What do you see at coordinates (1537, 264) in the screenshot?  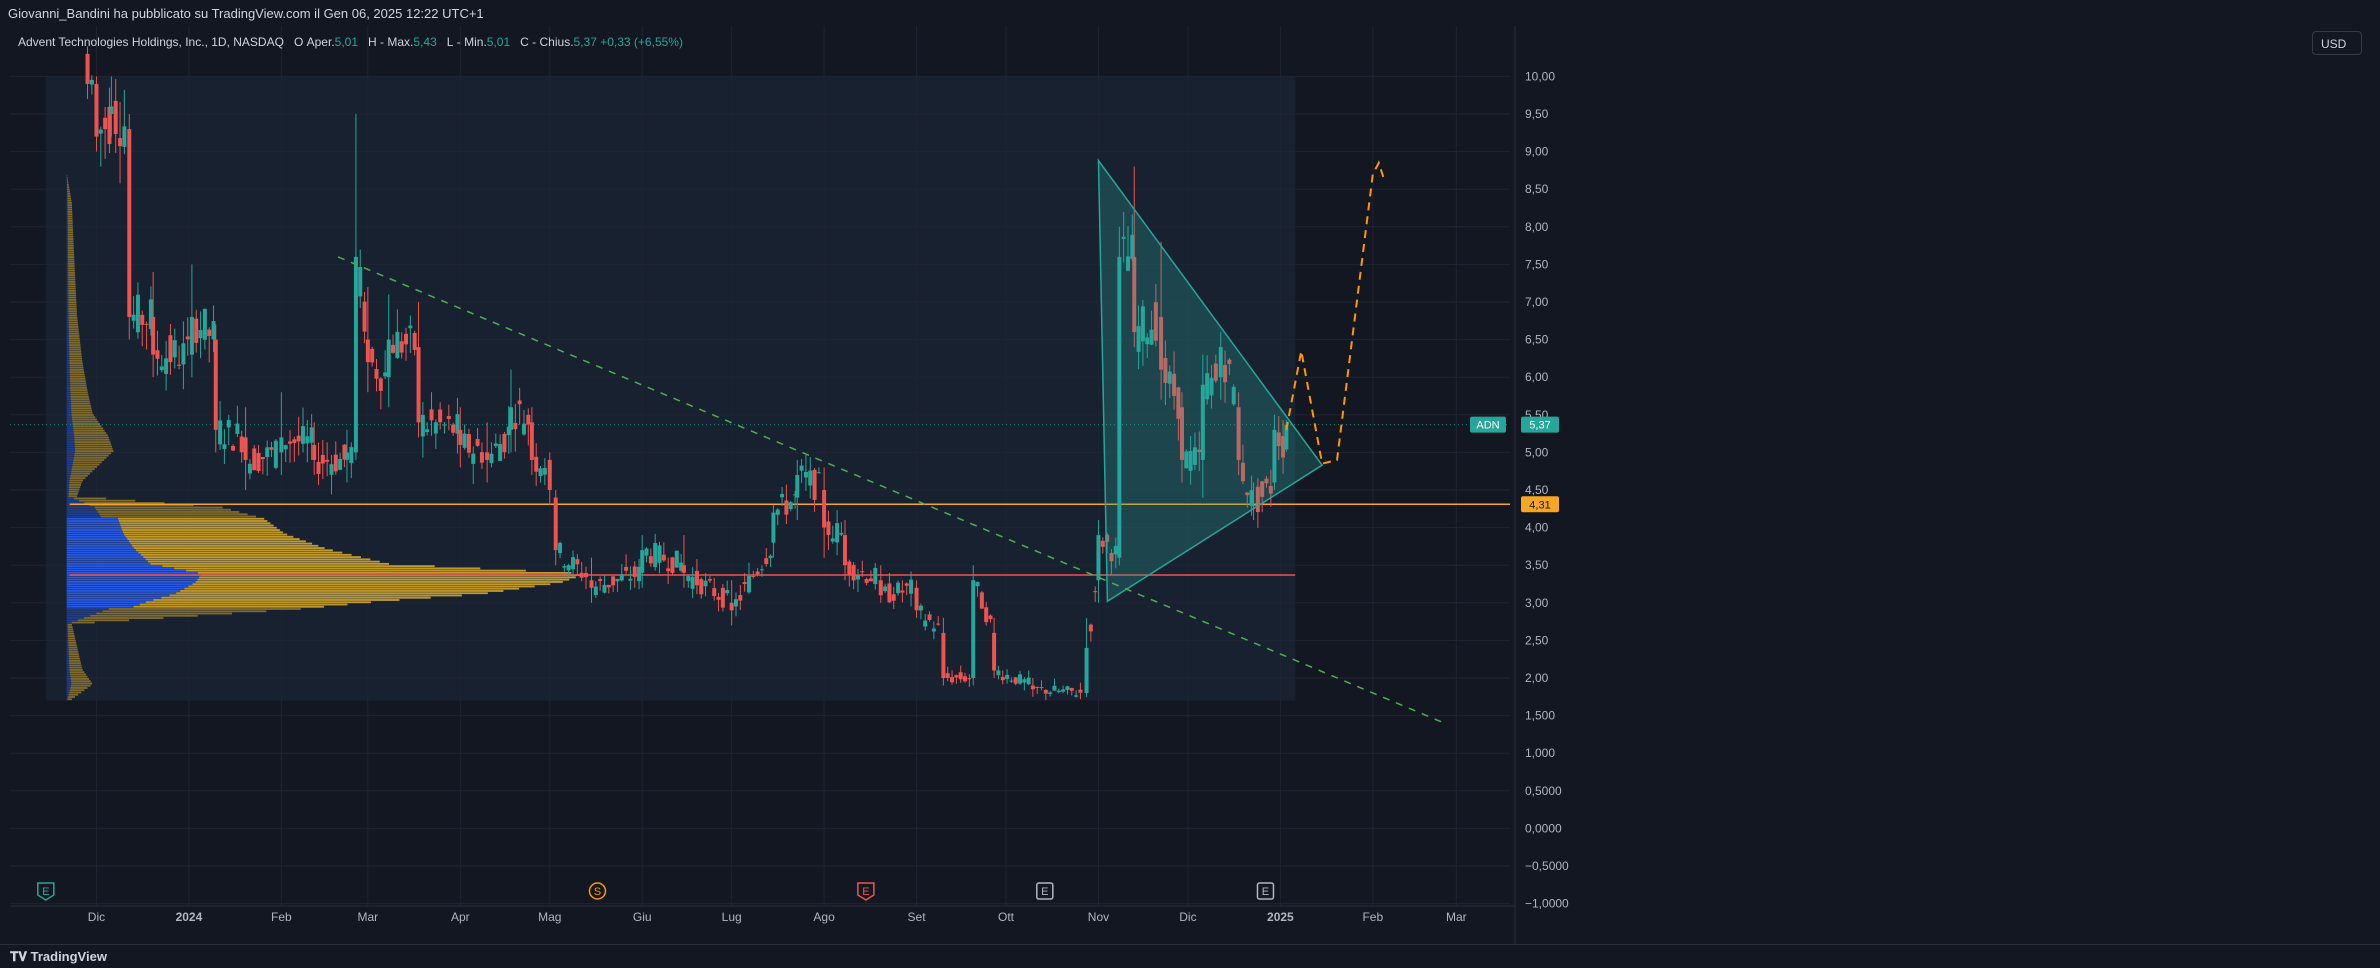 I see `y-tick-label: 7,50` at bounding box center [1537, 264].